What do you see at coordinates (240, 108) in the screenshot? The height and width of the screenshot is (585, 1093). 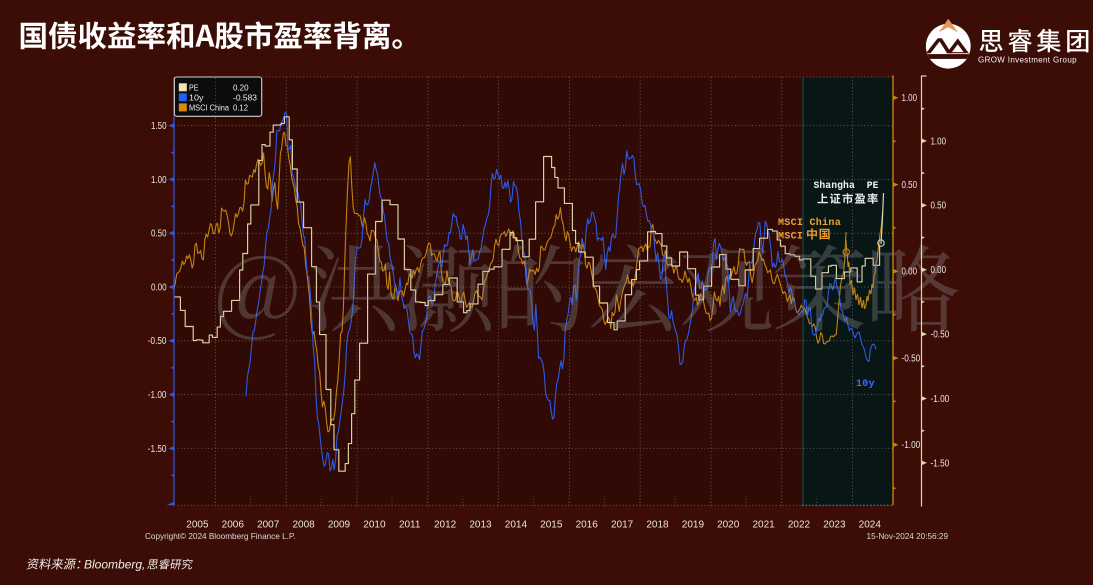 I see `svg-text: 0.12` at bounding box center [240, 108].